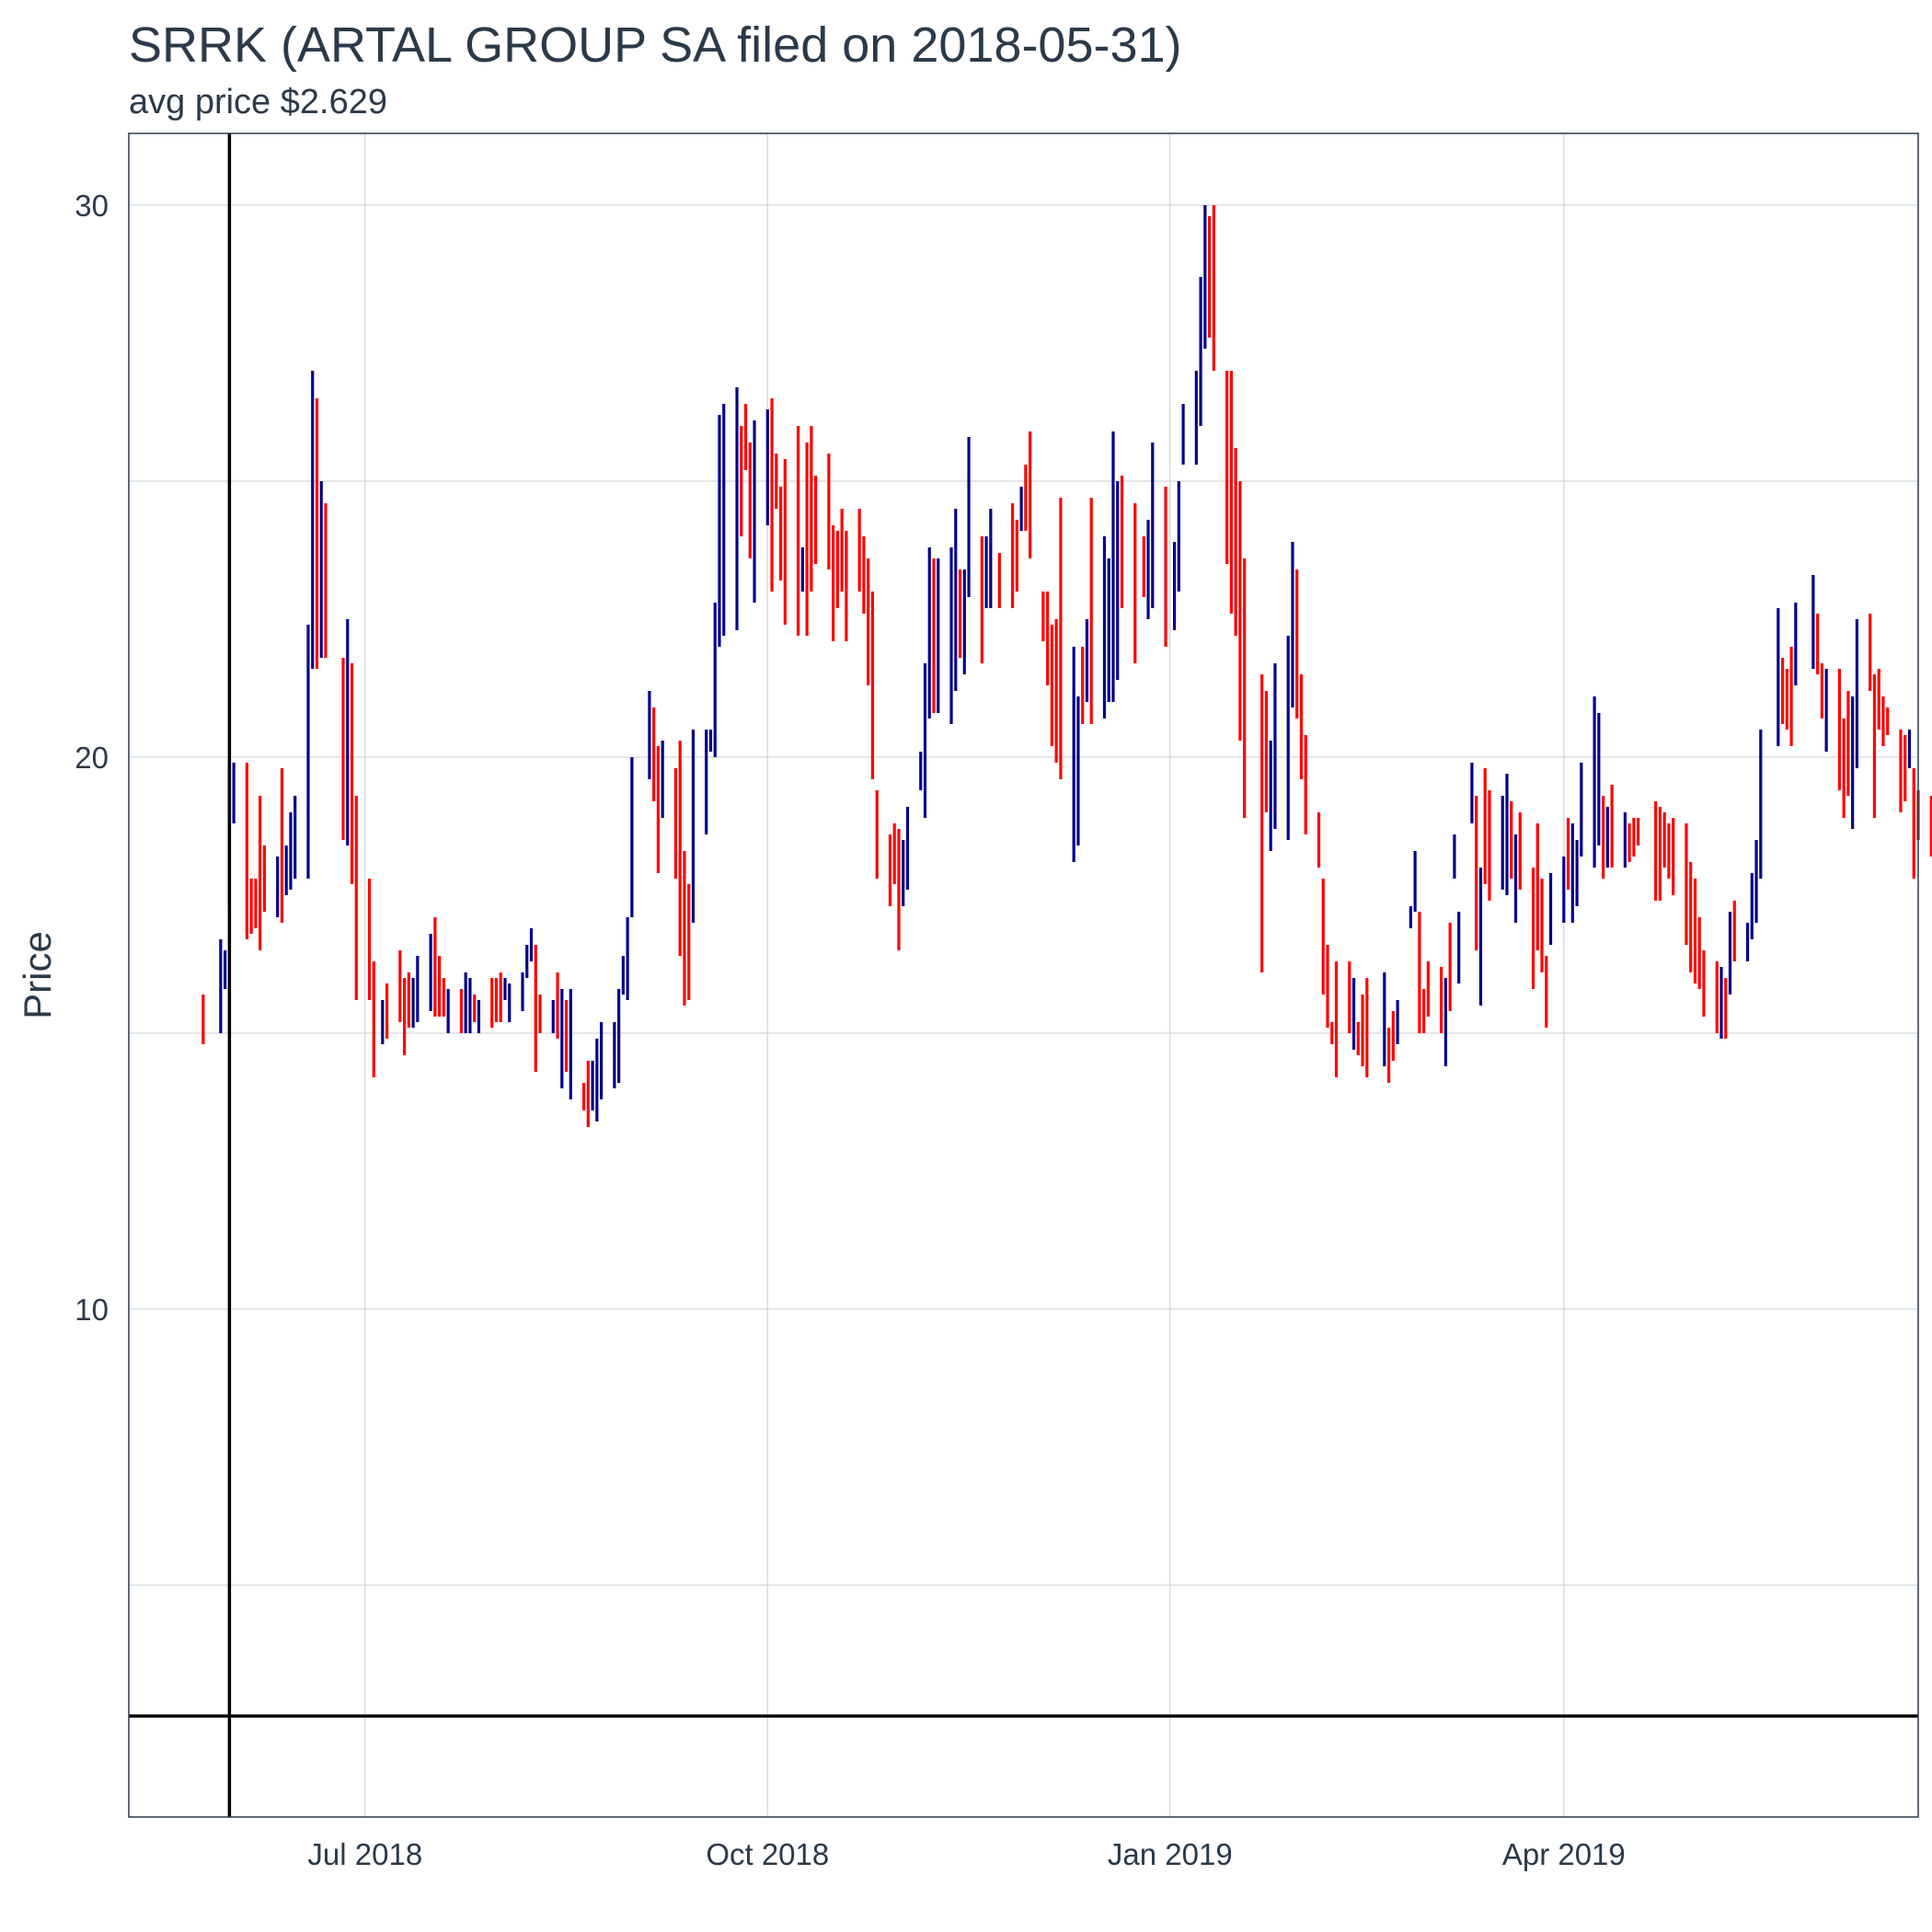 This screenshot has height=1932, width=1932. What do you see at coordinates (767, 1854) in the screenshot?
I see `x-tick-label: Oct 2018` at bounding box center [767, 1854].